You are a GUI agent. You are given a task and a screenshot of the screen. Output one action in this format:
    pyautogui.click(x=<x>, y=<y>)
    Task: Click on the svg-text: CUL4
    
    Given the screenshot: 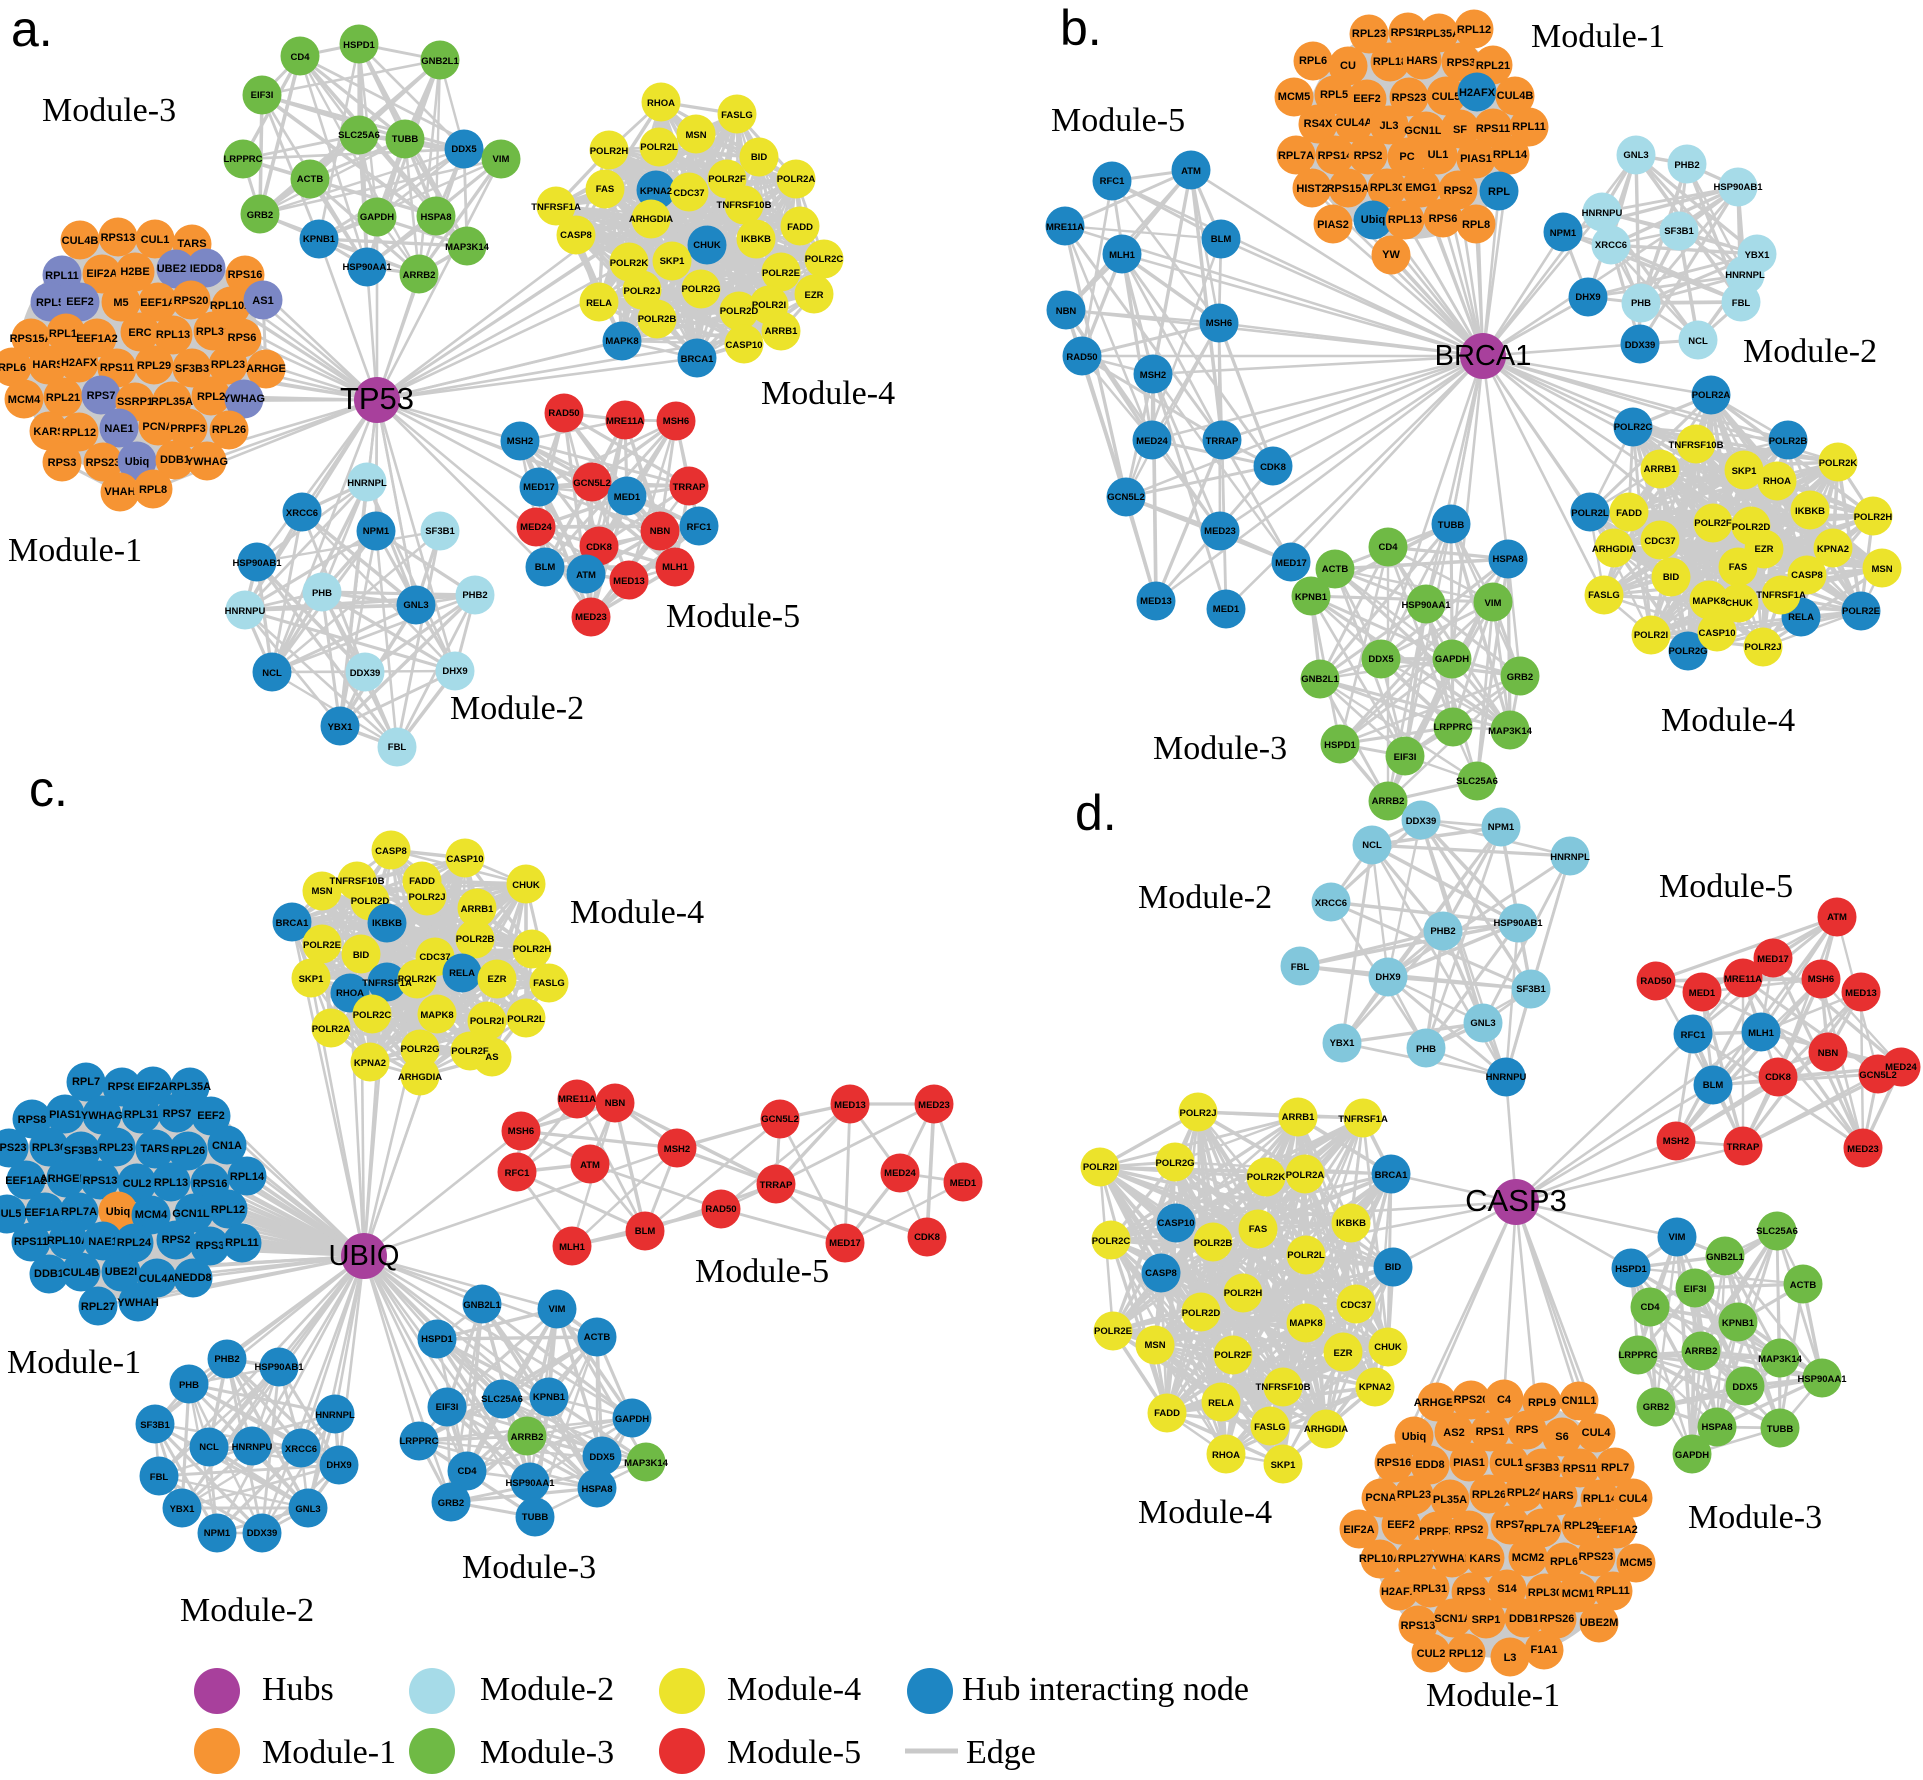 What is the action you would take?
    pyautogui.click(x=1597, y=1433)
    